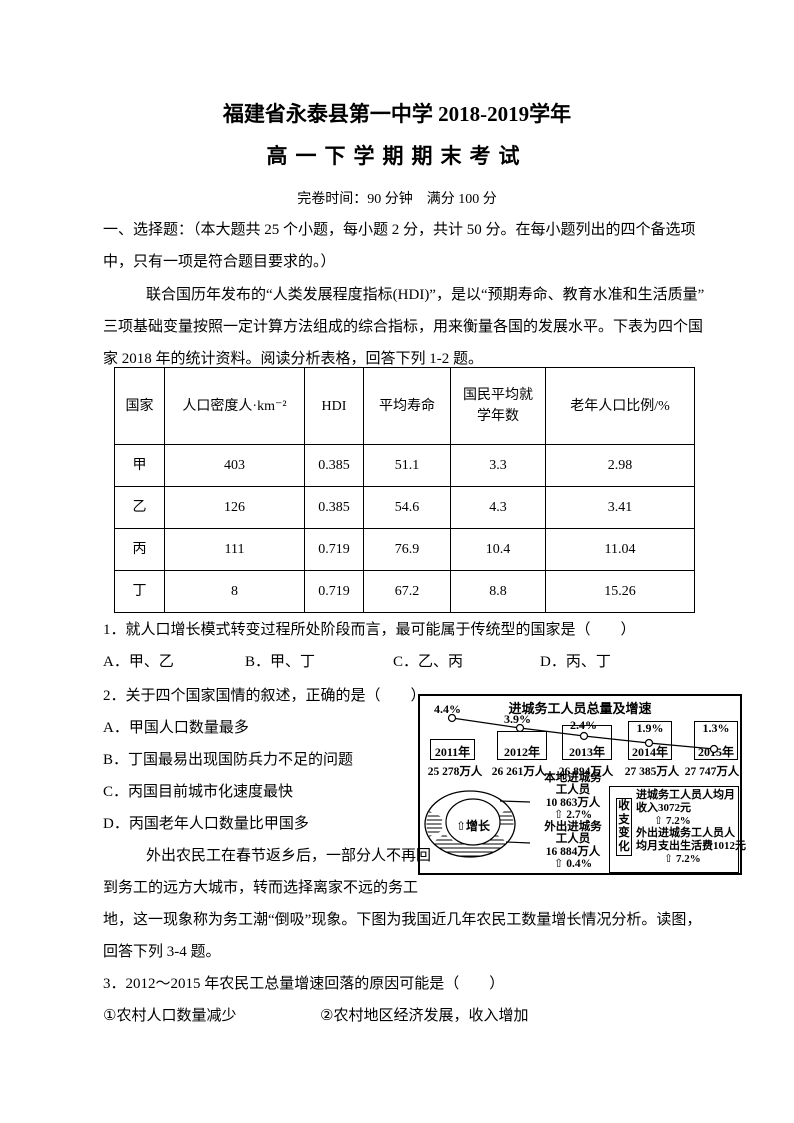 This screenshot has width=794, height=1123. I want to click on pct-2011: 4.4%, so click(447, 709).